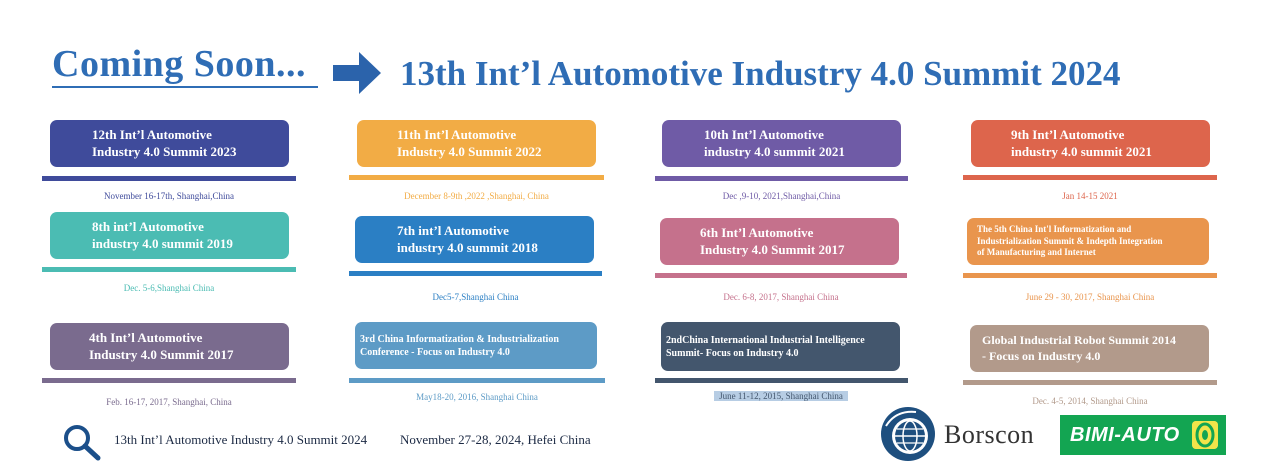  I want to click on event-date: Dec. 5-6,Shanghai China, so click(169, 288).